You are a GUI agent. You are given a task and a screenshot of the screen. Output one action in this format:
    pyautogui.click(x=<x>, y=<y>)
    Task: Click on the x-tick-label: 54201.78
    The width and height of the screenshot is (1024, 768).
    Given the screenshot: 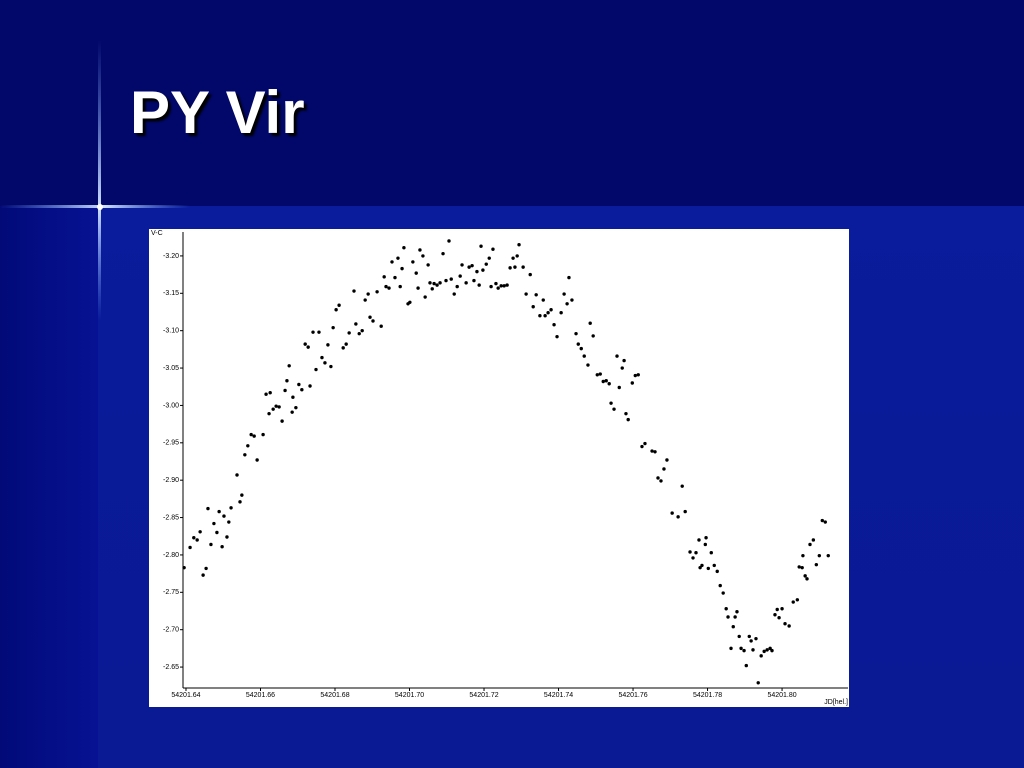 What is the action you would take?
    pyautogui.click(x=707, y=695)
    